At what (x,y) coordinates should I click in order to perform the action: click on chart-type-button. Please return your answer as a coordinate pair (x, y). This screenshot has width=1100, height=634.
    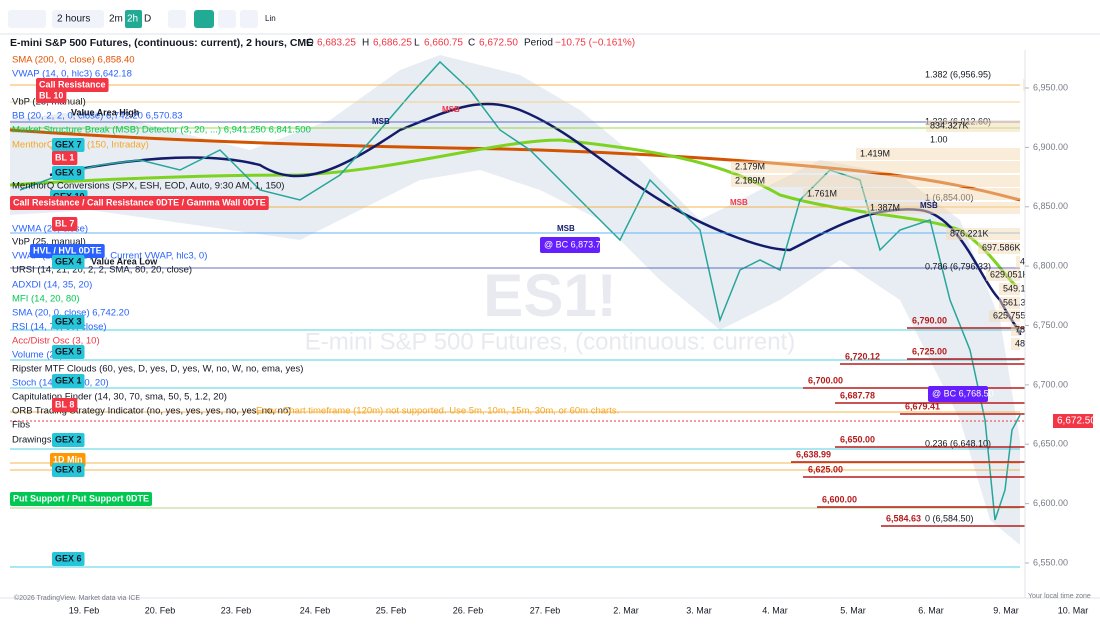
    Looking at the image, I should click on (27, 19).